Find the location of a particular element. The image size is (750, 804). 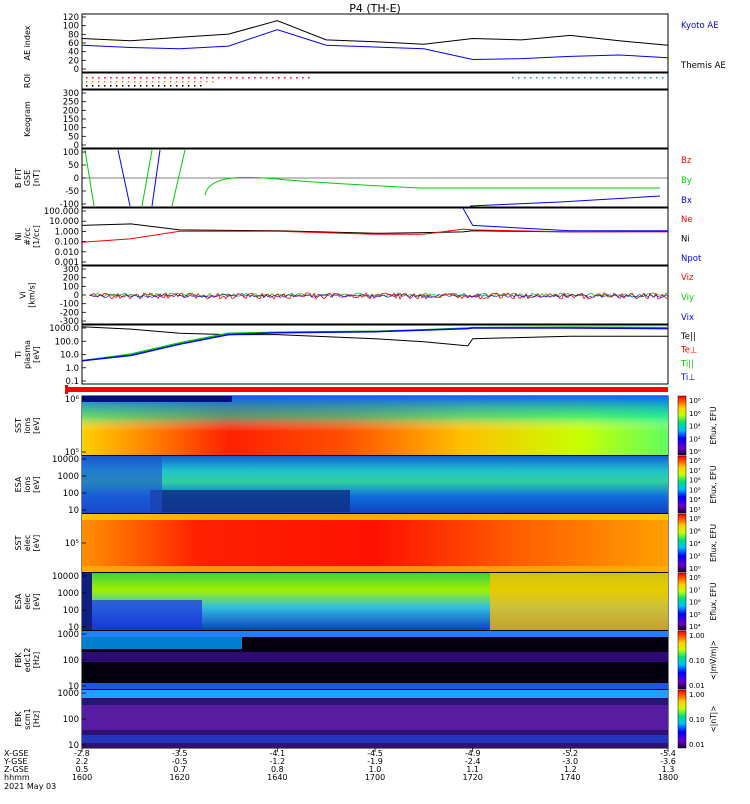

y-tick-sst_ion: 10⁵ is located at coordinates (72, 453).